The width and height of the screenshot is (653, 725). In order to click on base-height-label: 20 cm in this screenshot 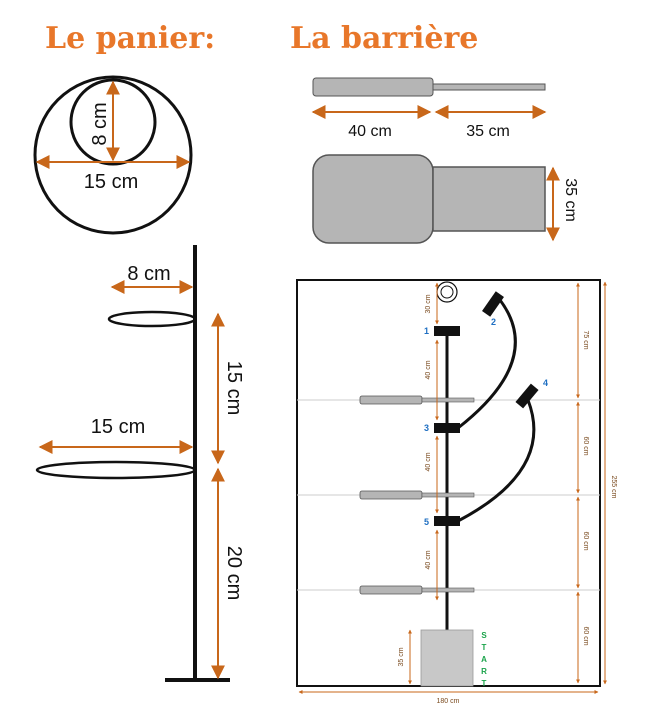, I will do `click(234, 573)`.